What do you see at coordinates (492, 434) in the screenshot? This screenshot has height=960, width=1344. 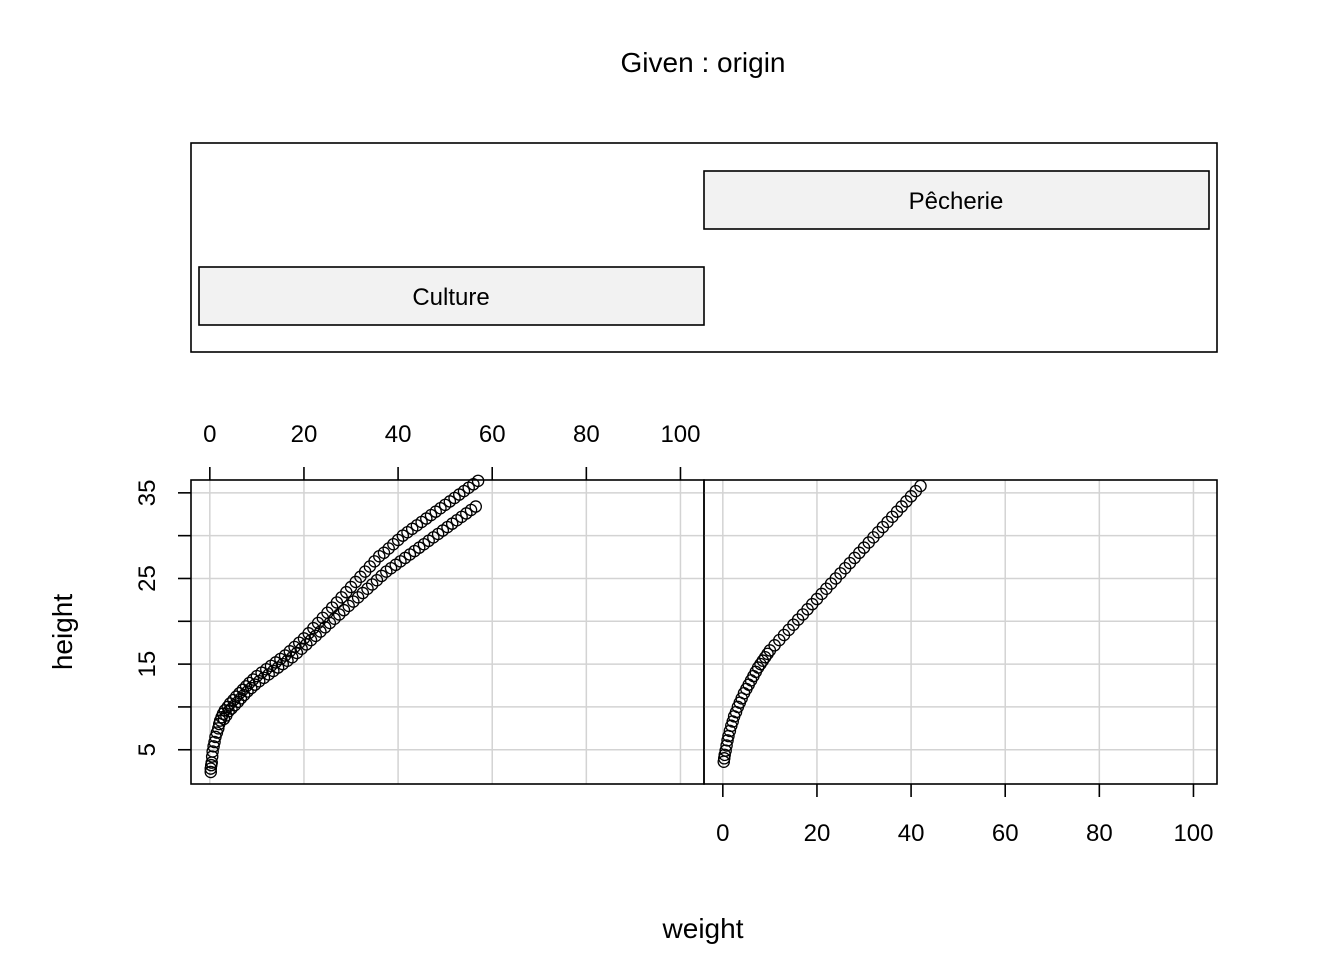 I see `x-tick-label-culture: 60` at bounding box center [492, 434].